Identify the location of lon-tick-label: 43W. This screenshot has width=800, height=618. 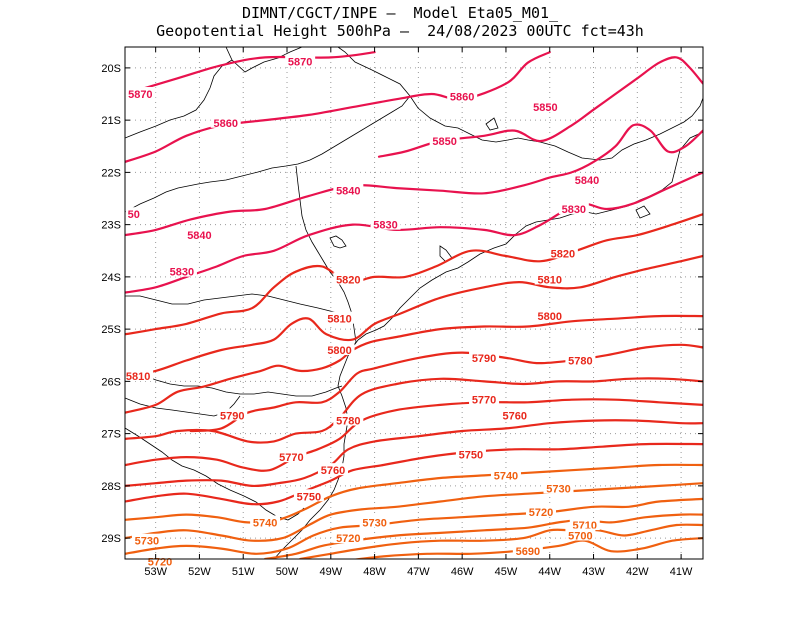
(593, 572).